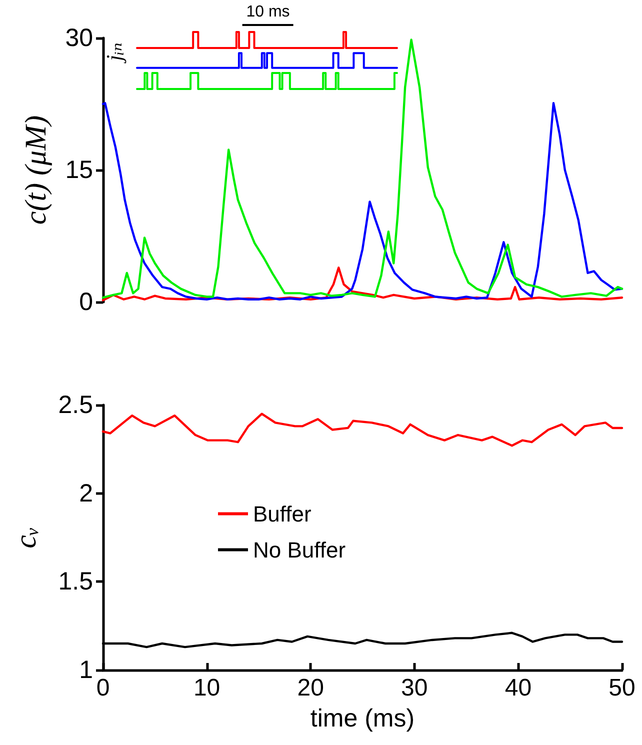  I want to click on legend-label: Buffer, so click(282, 513).